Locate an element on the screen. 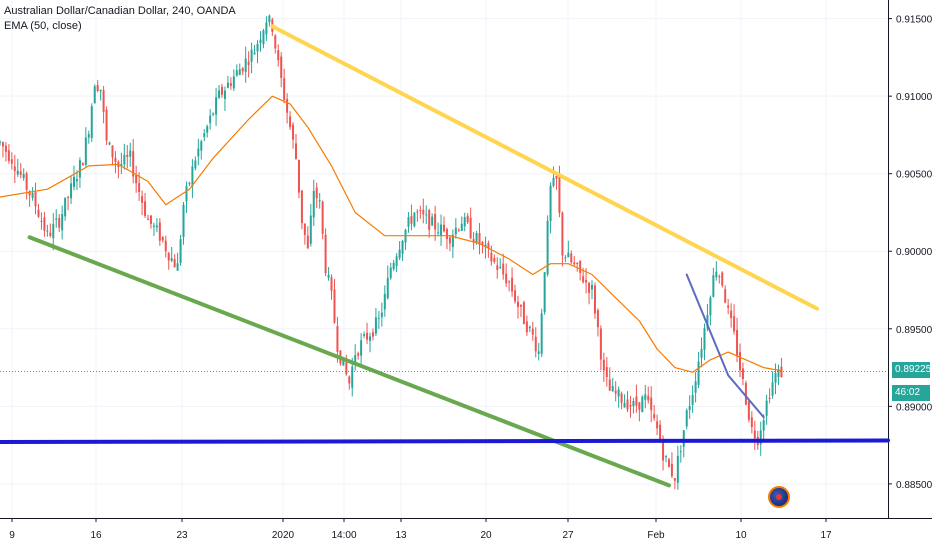 This screenshot has height=555, width=932. x-tick-label: 13 is located at coordinates (401, 535).